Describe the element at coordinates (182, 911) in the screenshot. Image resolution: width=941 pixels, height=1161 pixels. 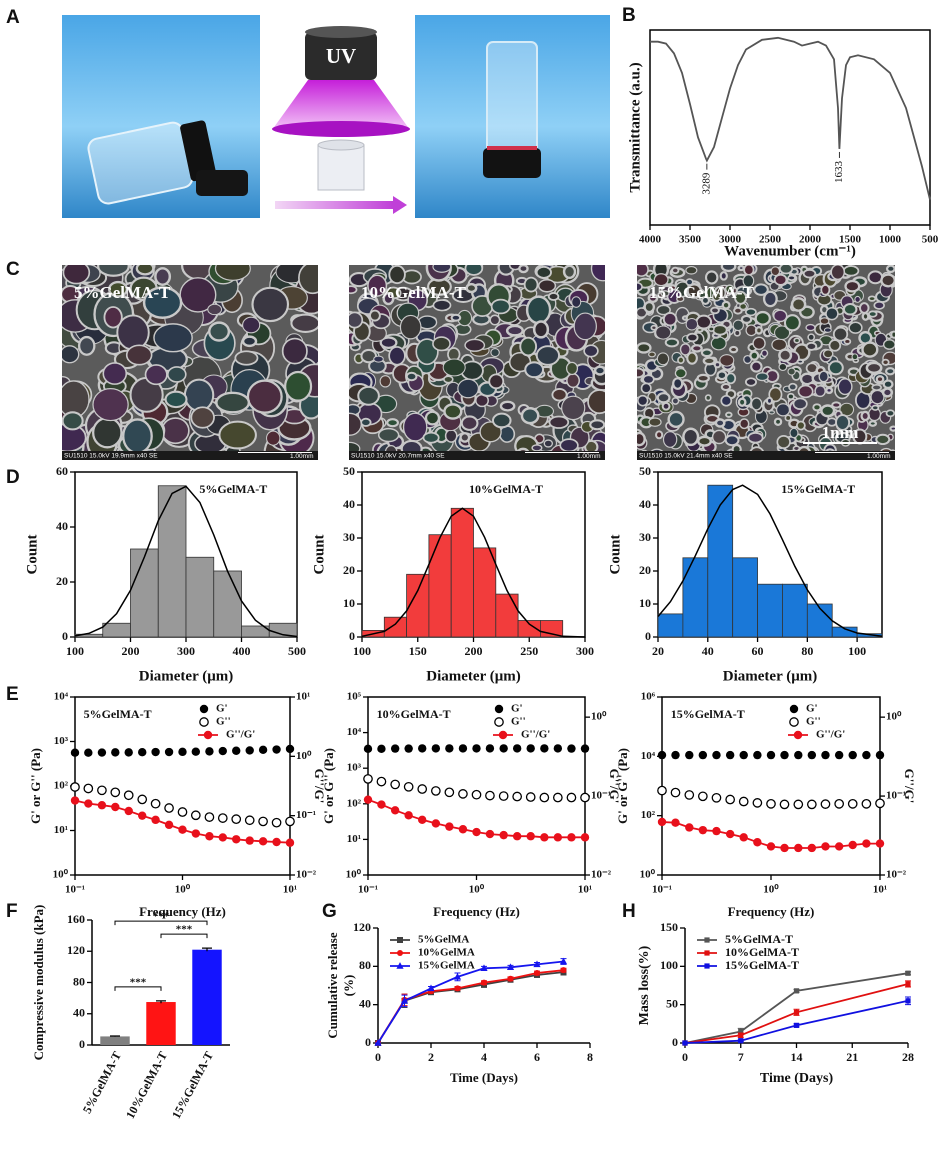
I see `x-axis-label: Frequency (Hz)` at that location.